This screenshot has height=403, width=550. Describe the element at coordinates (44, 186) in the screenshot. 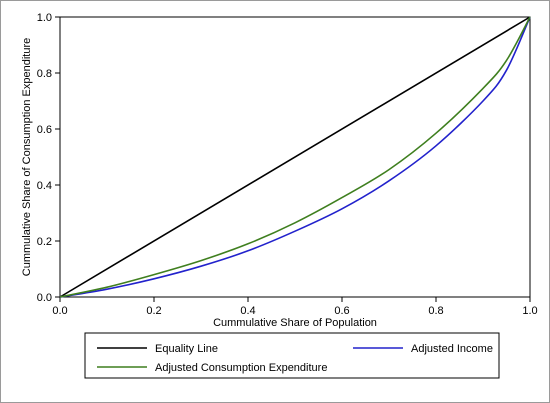

I see `y-tick-label: 0.4` at that location.